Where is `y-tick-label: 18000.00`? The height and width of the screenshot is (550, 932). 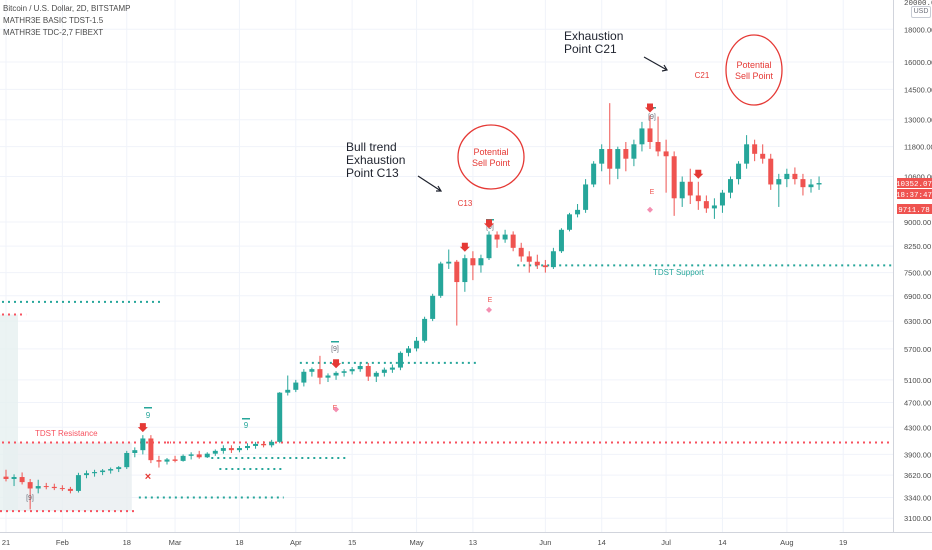
y-tick-label: 18000.00 is located at coordinates (918, 29).